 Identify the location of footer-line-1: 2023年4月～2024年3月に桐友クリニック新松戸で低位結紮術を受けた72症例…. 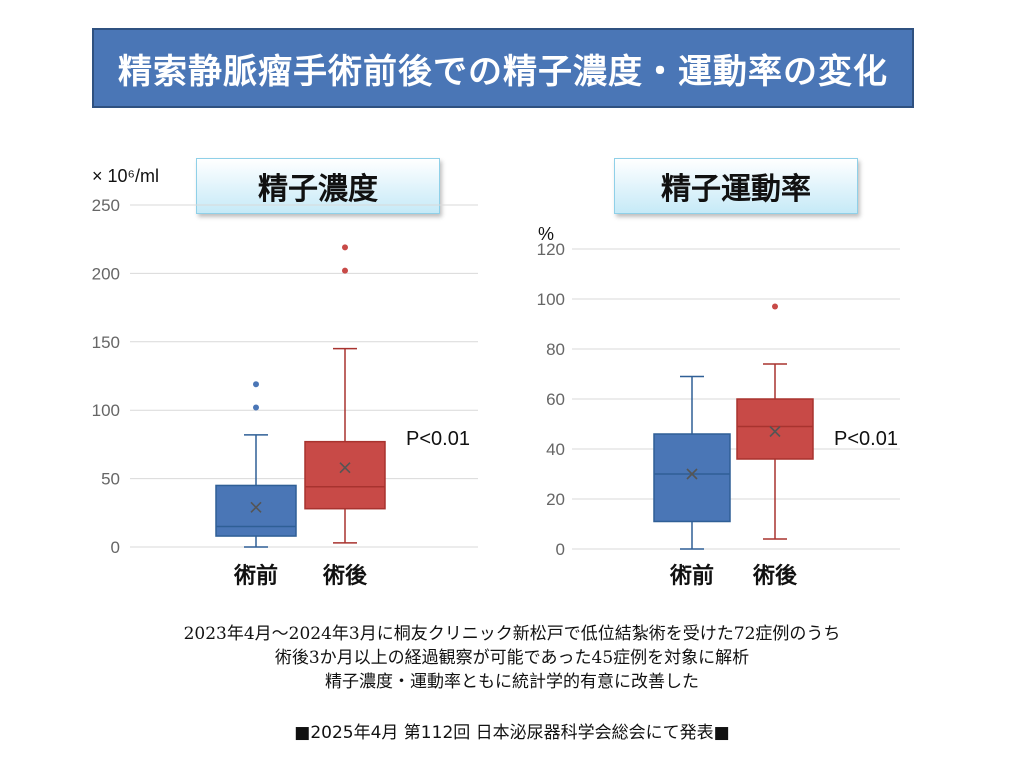
(512, 634).